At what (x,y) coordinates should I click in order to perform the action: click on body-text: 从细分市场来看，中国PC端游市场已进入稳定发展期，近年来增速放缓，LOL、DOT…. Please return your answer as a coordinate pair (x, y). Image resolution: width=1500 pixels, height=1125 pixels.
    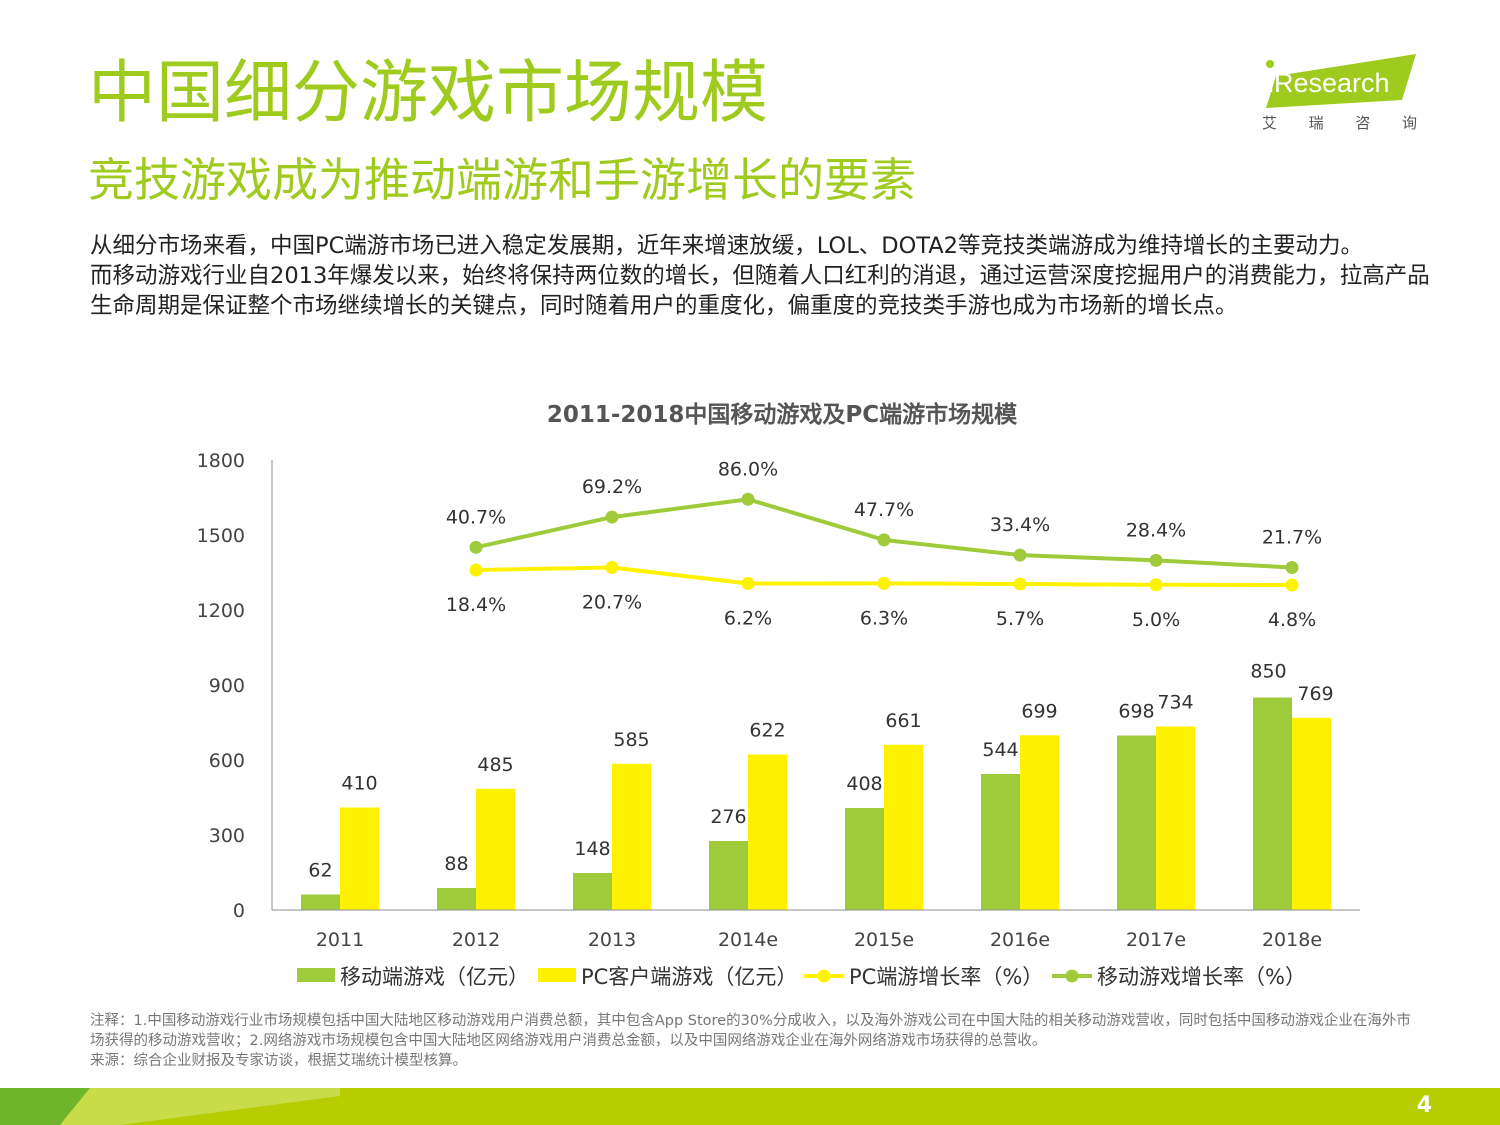
    Looking at the image, I should click on (760, 276).